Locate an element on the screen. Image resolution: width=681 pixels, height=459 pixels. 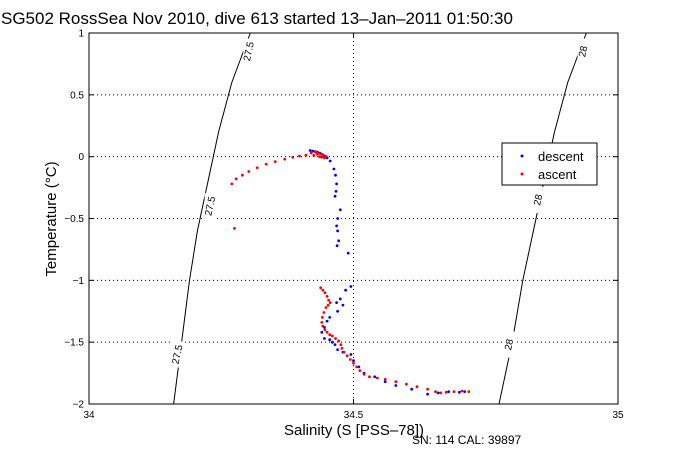
y-tick-label: 1 is located at coordinates (81, 34).